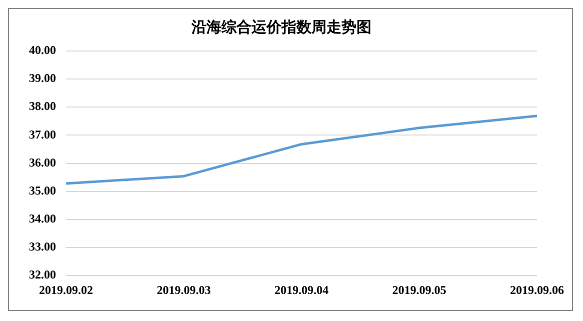 This screenshot has width=583, height=321. Describe the element at coordinates (42, 106) in the screenshot. I see `y-tick-label: 38.00` at that location.